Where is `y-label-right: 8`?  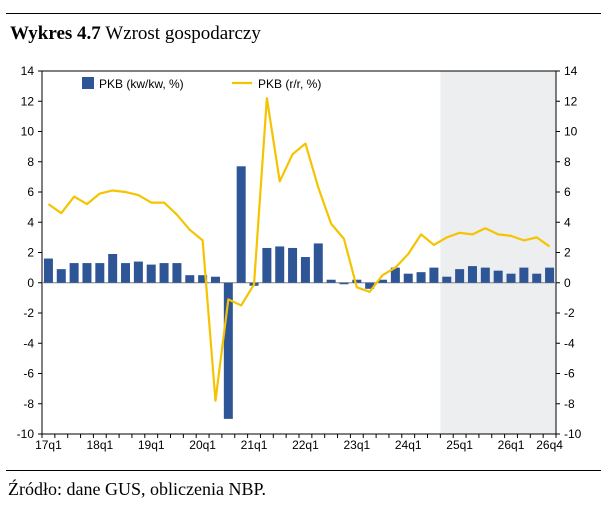 y-label-right: 8 is located at coordinates (567, 162).